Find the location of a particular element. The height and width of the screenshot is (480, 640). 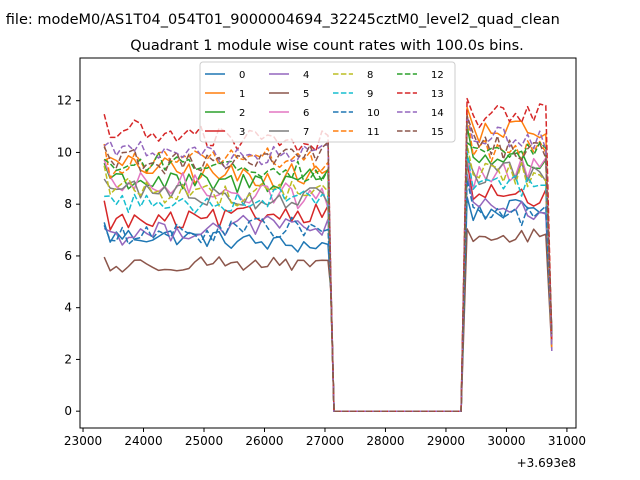

x-tick-label: 27000 is located at coordinates (325, 441).